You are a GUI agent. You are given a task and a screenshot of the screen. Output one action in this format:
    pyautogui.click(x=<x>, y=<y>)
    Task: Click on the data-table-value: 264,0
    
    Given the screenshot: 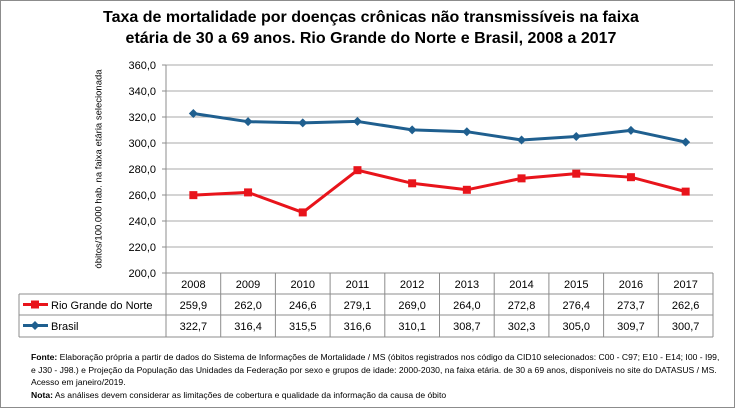 What is the action you would take?
    pyautogui.click(x=467, y=306)
    